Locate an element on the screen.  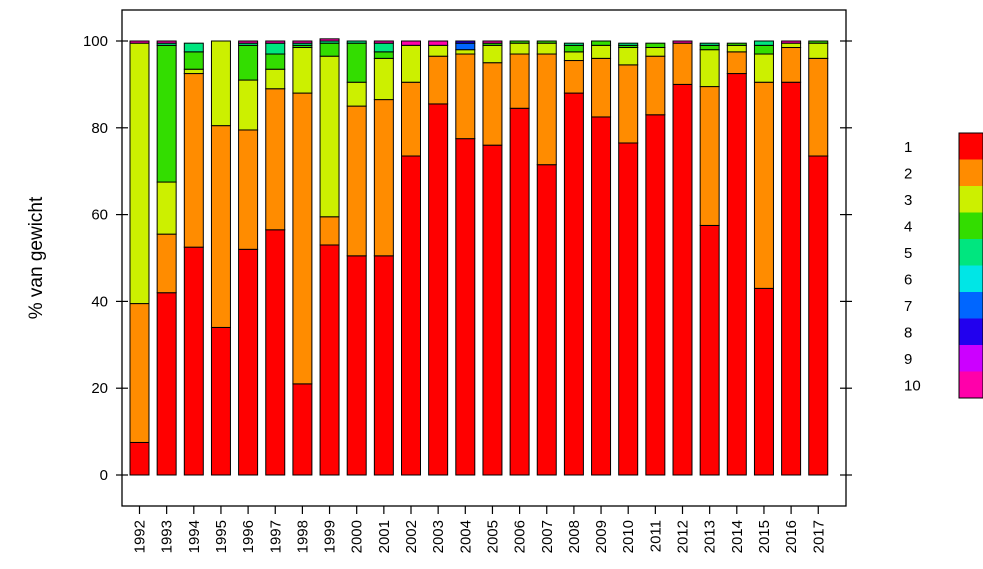
legend-label-10: 10 is located at coordinates (912, 386).